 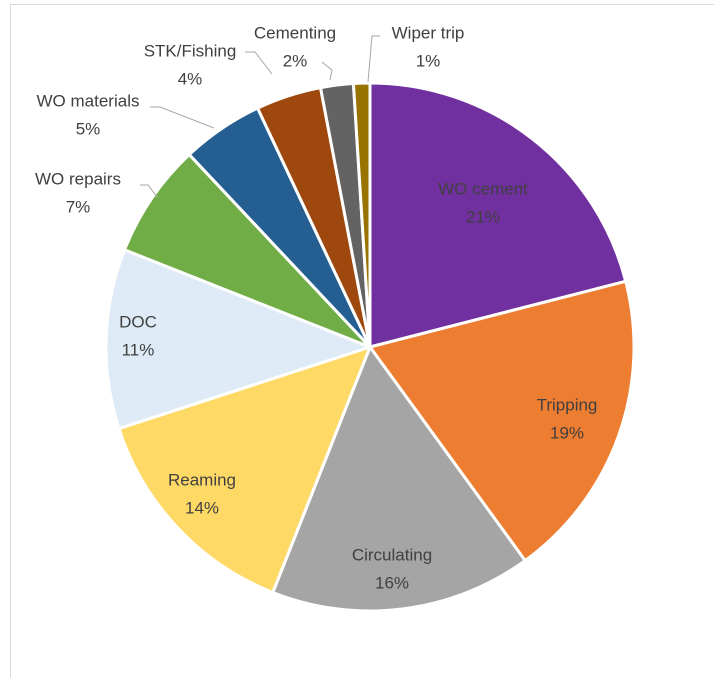 What do you see at coordinates (202, 507) in the screenshot?
I see `slice-value-label: 14%` at bounding box center [202, 507].